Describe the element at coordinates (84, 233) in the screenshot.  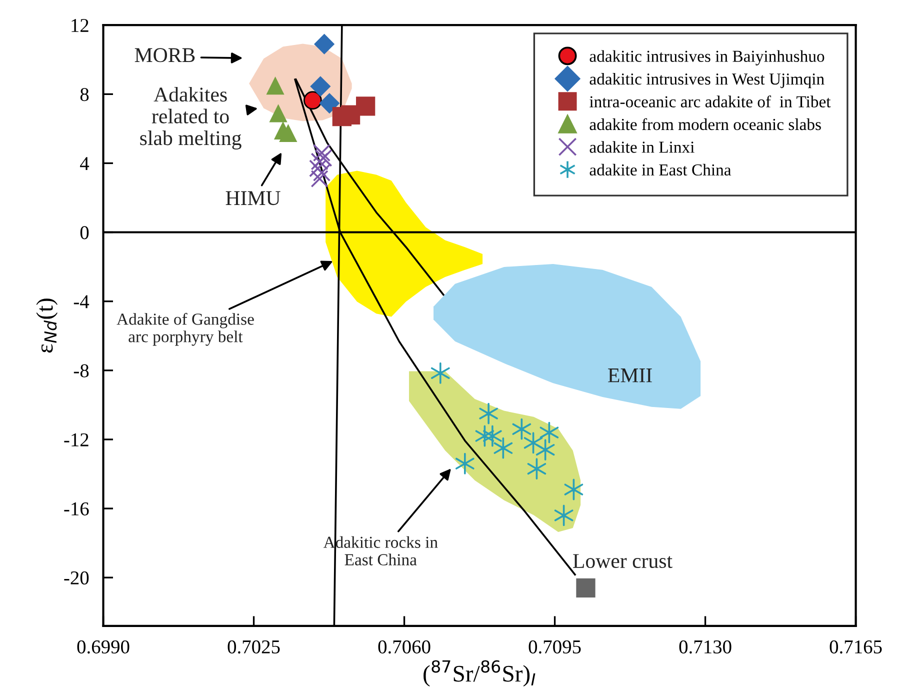
I see `y-tick-label: 0` at that location.